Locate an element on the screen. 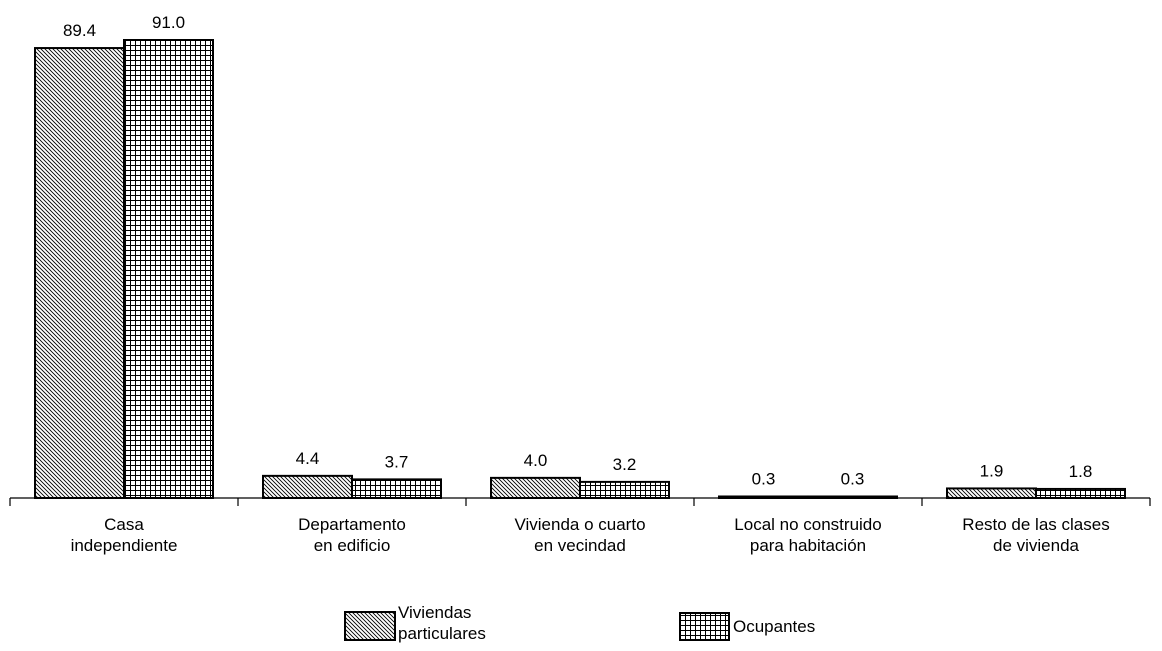  category-label-1: Departamento en edificio is located at coordinates (352, 535).